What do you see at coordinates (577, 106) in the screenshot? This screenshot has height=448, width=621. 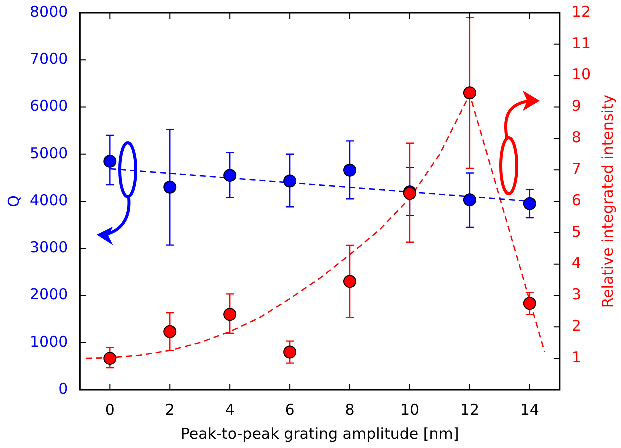 I see `y2-tick-label: 9` at bounding box center [577, 106].